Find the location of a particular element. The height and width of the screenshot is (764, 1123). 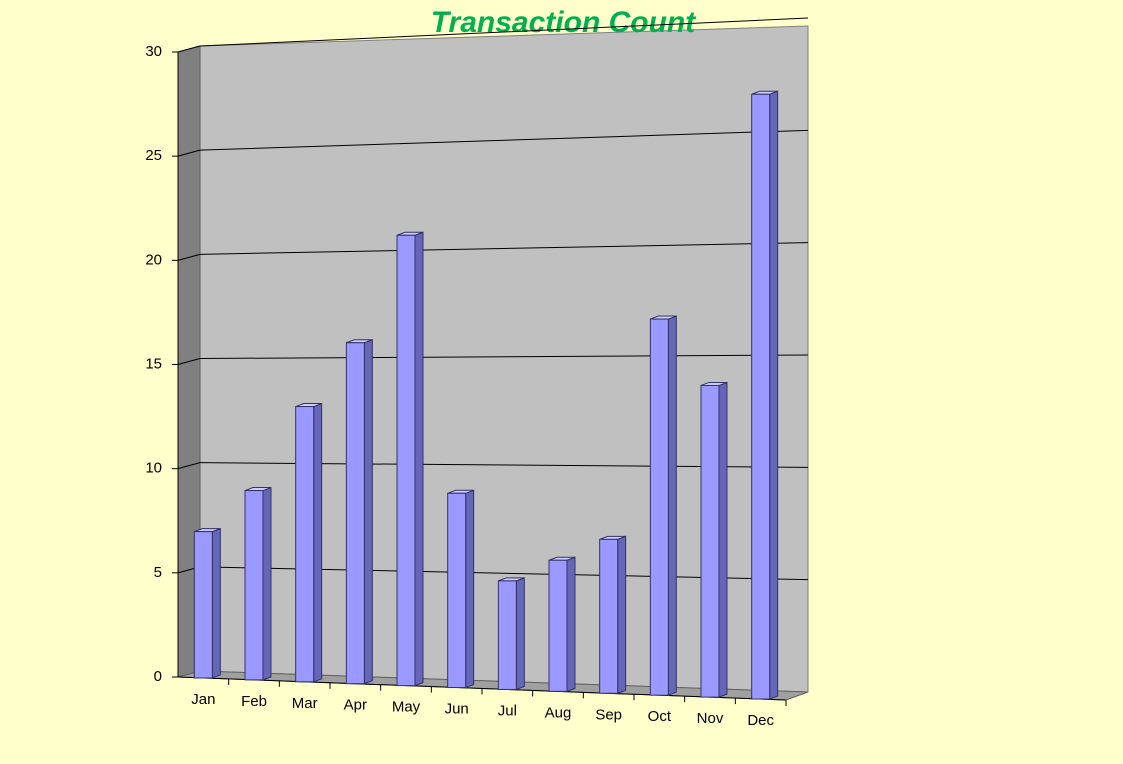

x-tick-label: Oct is located at coordinates (660, 716).